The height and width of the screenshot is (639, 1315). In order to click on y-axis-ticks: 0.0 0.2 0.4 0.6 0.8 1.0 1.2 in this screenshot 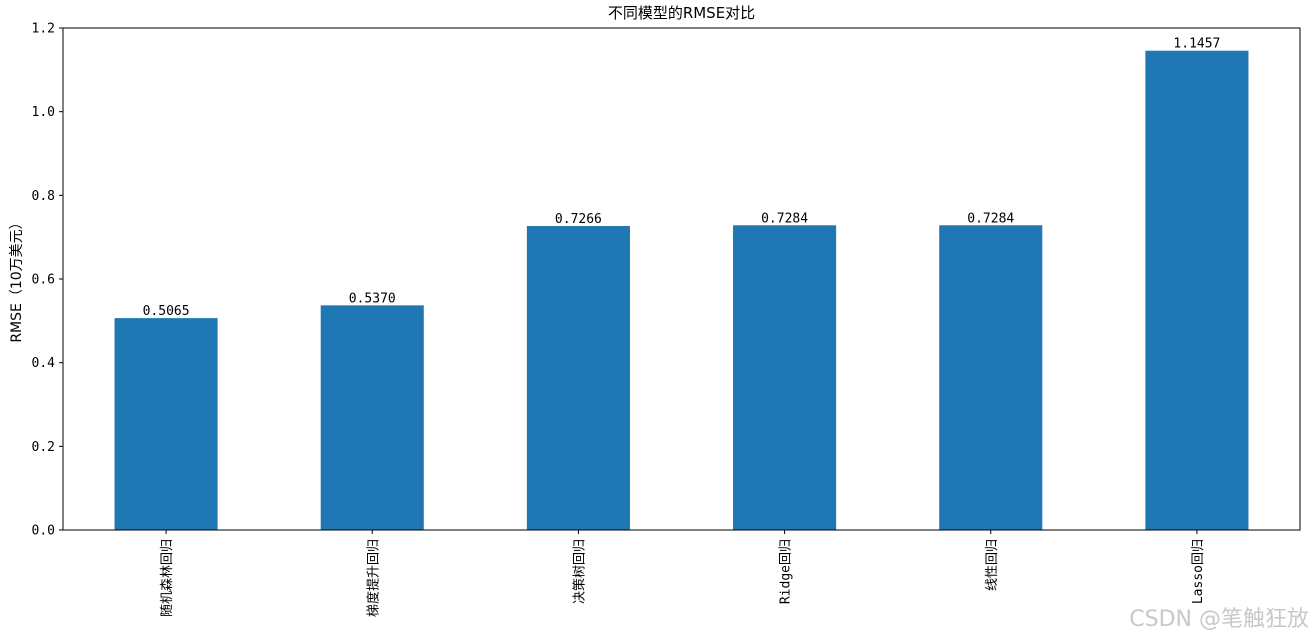, I will do `click(47, 280)`.